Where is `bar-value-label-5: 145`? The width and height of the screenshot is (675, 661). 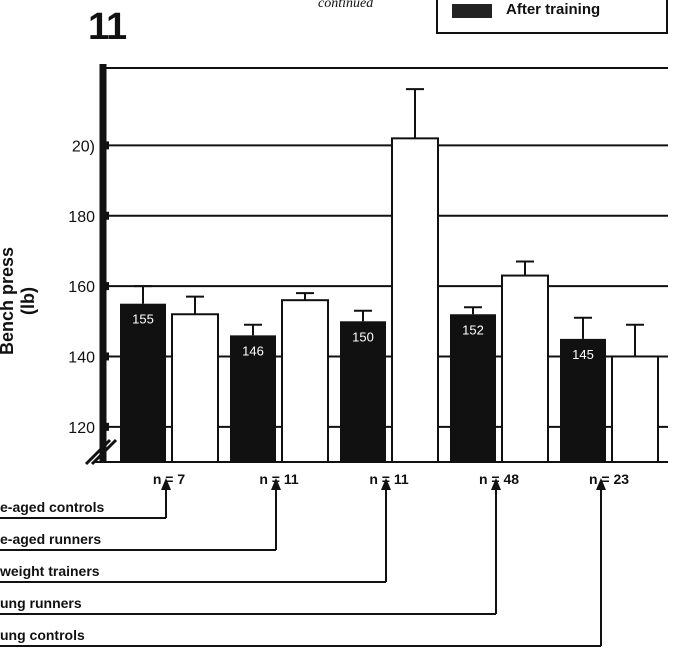
bar-value-label-5: 145 is located at coordinates (583, 354).